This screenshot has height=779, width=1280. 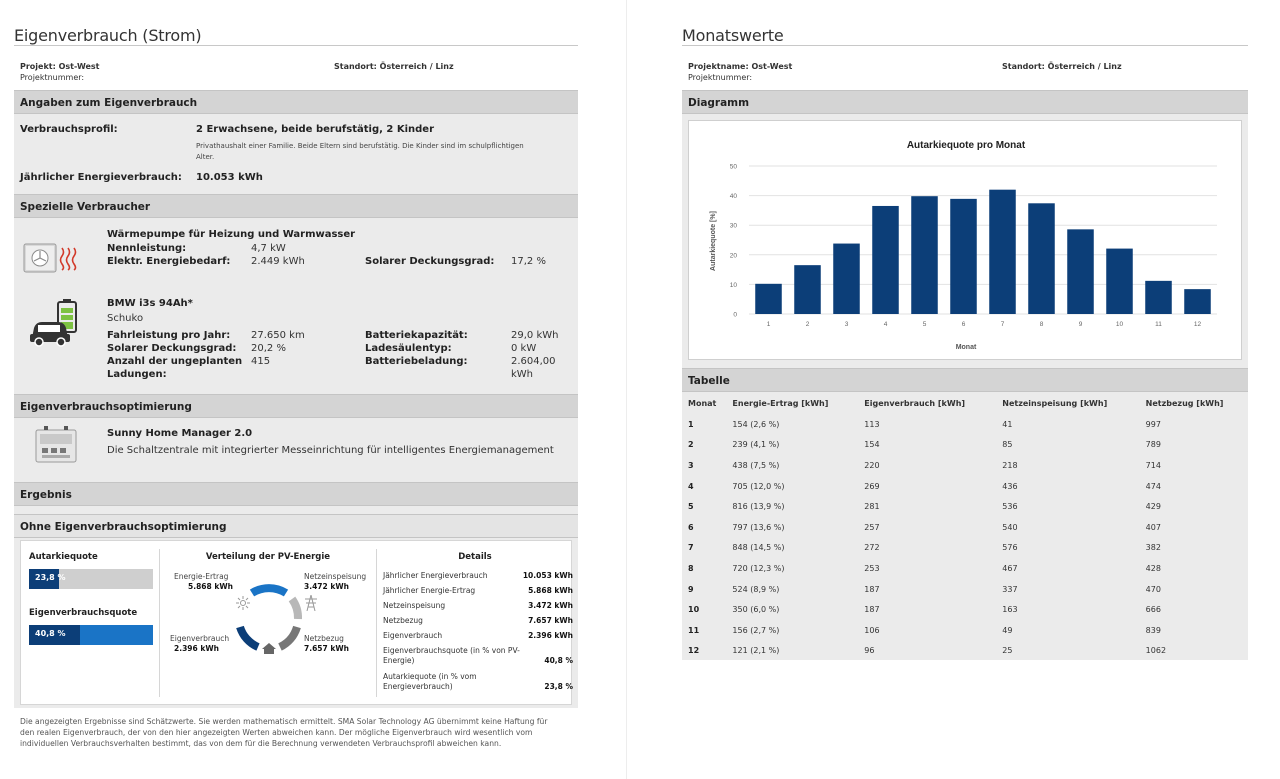 What do you see at coordinates (1198, 324) in the screenshot?
I see `chart-x-tick-label: 12` at bounding box center [1198, 324].